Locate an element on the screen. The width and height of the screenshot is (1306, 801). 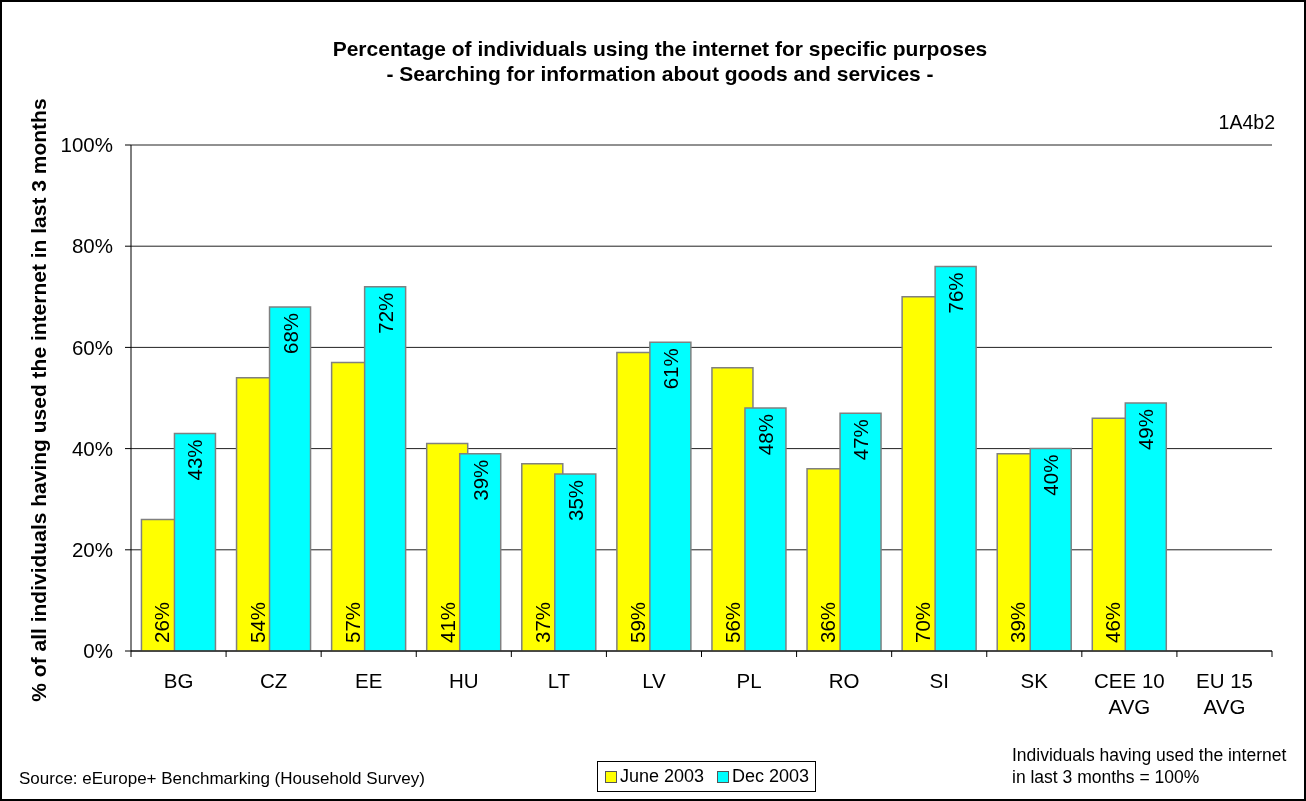
x-tick-label: SI is located at coordinates (939, 680).